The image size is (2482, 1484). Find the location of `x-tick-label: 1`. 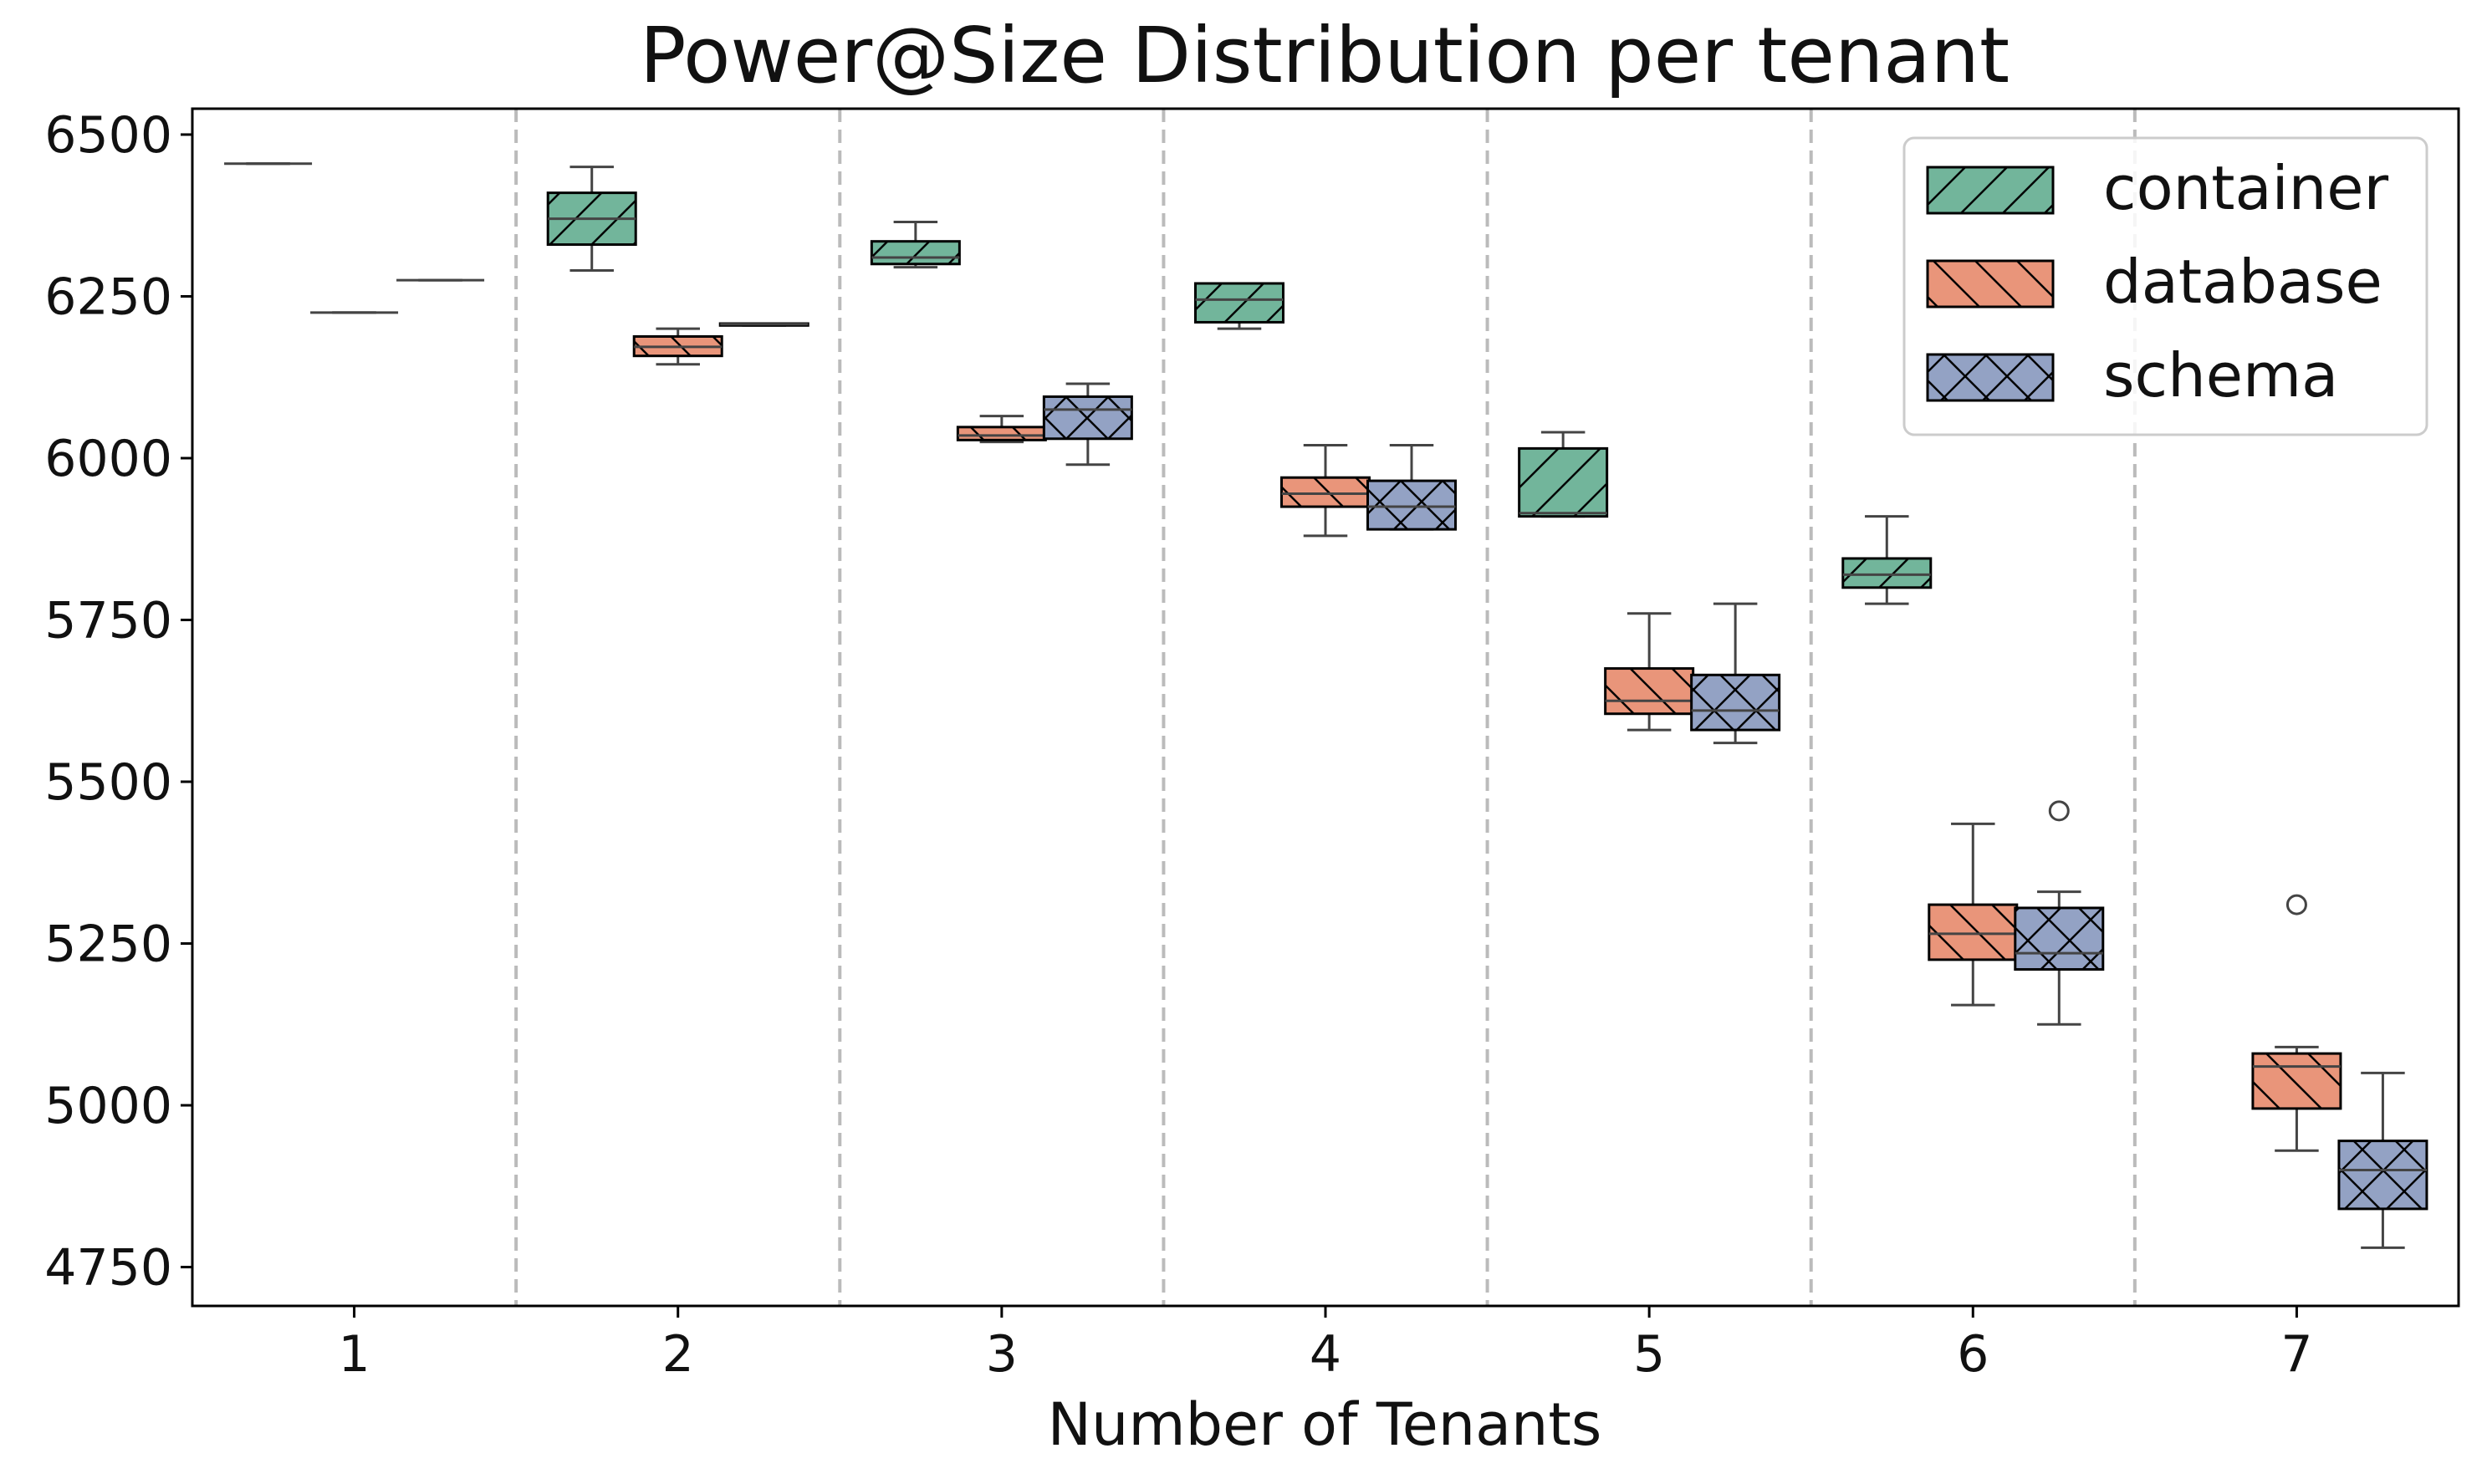

x-tick-label: 1 is located at coordinates (354, 1354).